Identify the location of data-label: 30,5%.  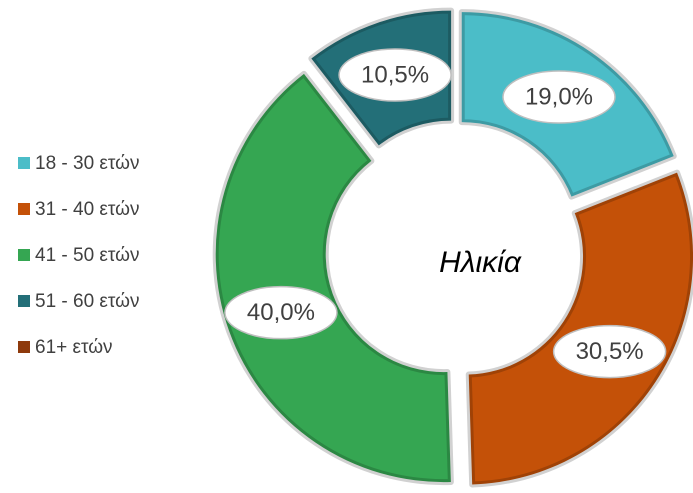
(610, 351).